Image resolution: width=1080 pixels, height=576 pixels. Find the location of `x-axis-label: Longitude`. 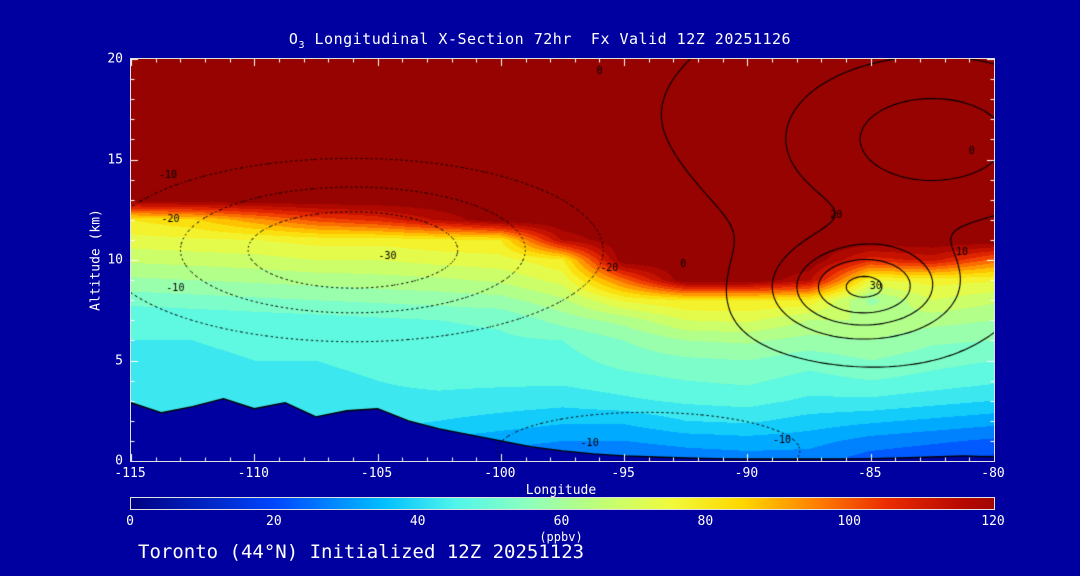

x-axis-label: Longitude is located at coordinates (561, 490).